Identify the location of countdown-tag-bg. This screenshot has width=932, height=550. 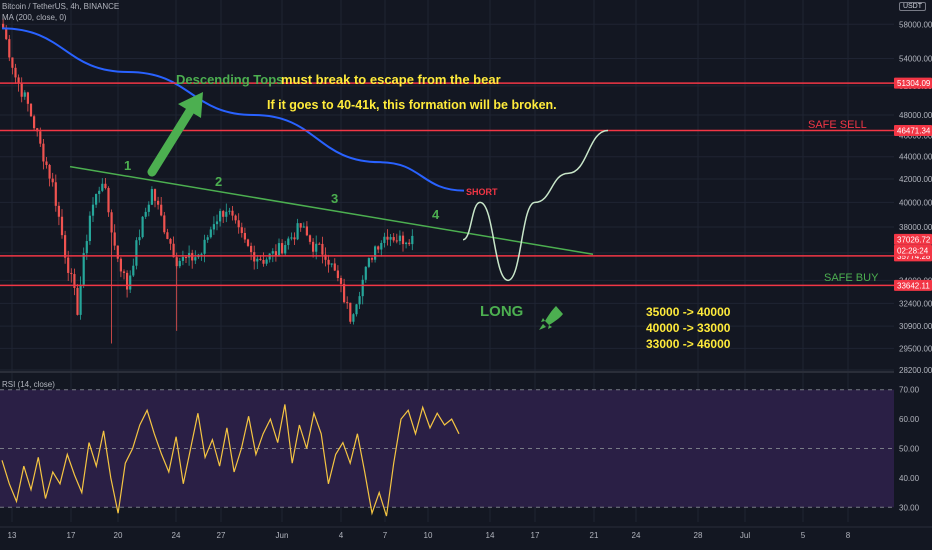
(913, 250).